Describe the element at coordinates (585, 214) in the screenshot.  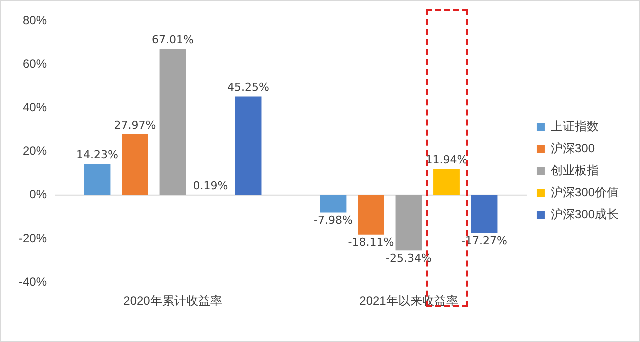
I see `legend-label: 沪深300成长` at that location.